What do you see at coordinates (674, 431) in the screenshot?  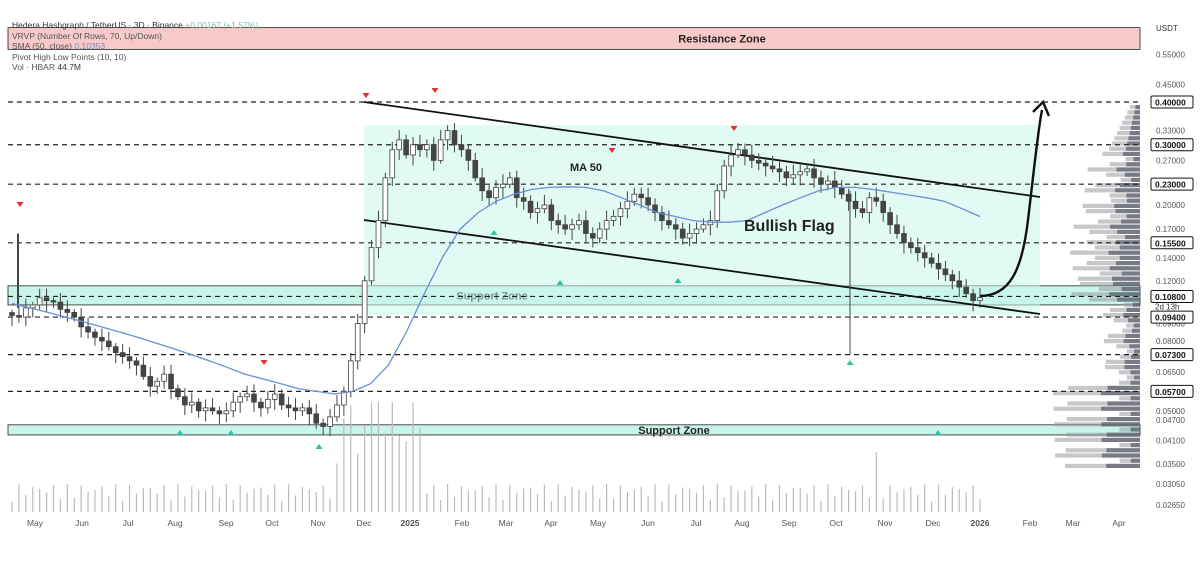 I see `zone-label: Support Zone` at bounding box center [674, 431].